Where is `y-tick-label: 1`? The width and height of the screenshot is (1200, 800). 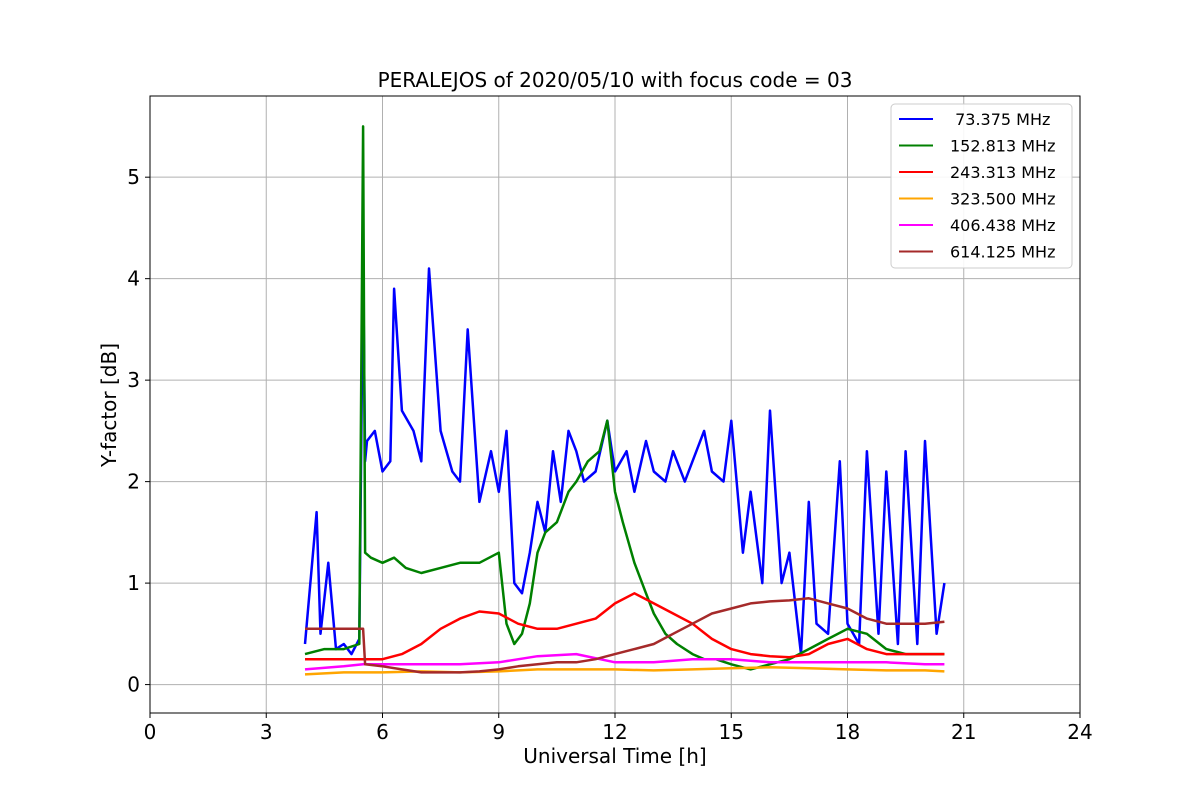
y-tick-label: 1 is located at coordinates (133, 583).